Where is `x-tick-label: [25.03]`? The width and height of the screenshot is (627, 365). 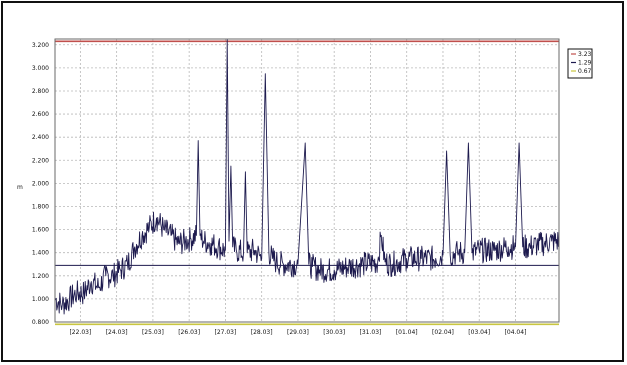
x-tick-label: [25.03] is located at coordinates (153, 332).